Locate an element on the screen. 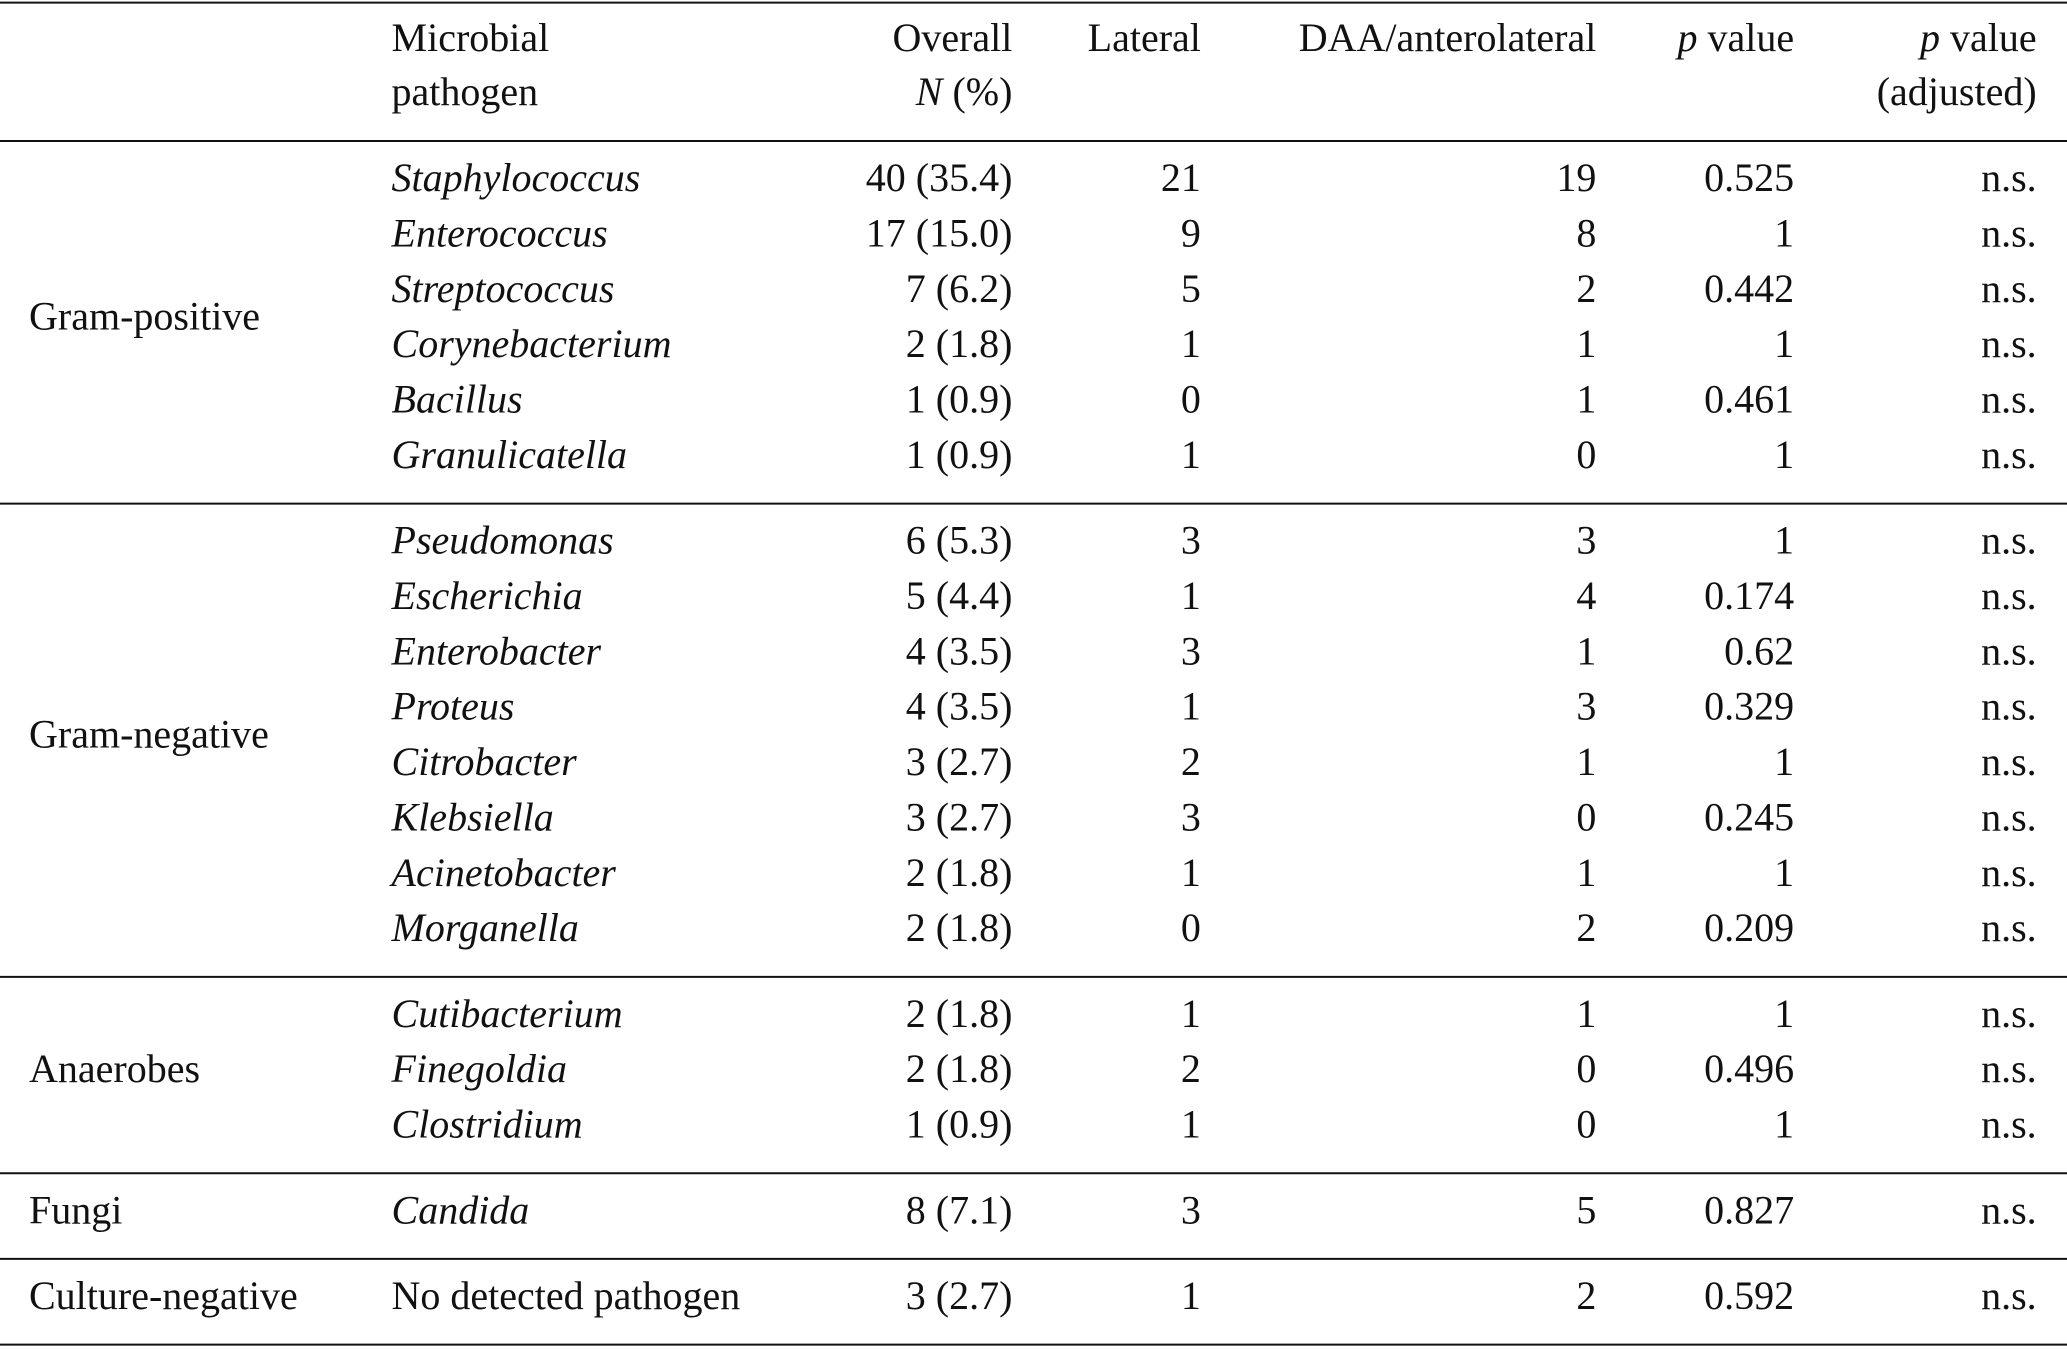  cell: 7 (6.2) is located at coordinates (959, 288).